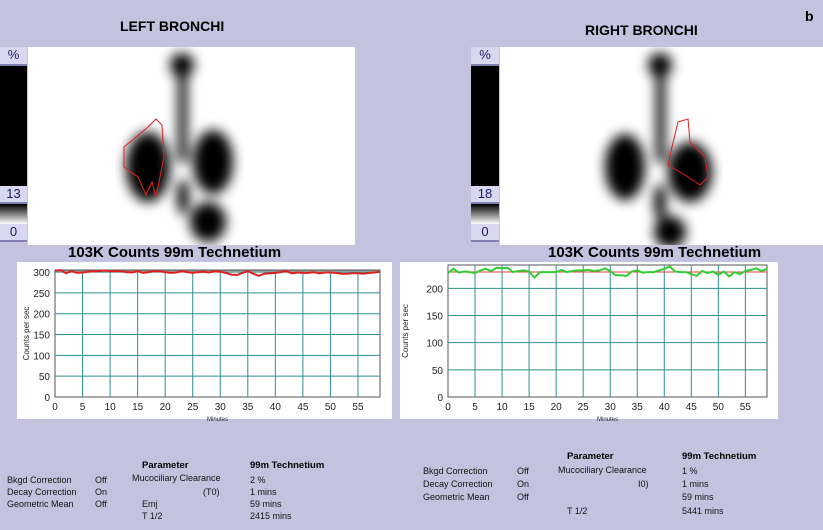 The image size is (823, 530). Describe the element at coordinates (271, 516) in the screenshot. I see `param-value: 2415 mins` at that location.